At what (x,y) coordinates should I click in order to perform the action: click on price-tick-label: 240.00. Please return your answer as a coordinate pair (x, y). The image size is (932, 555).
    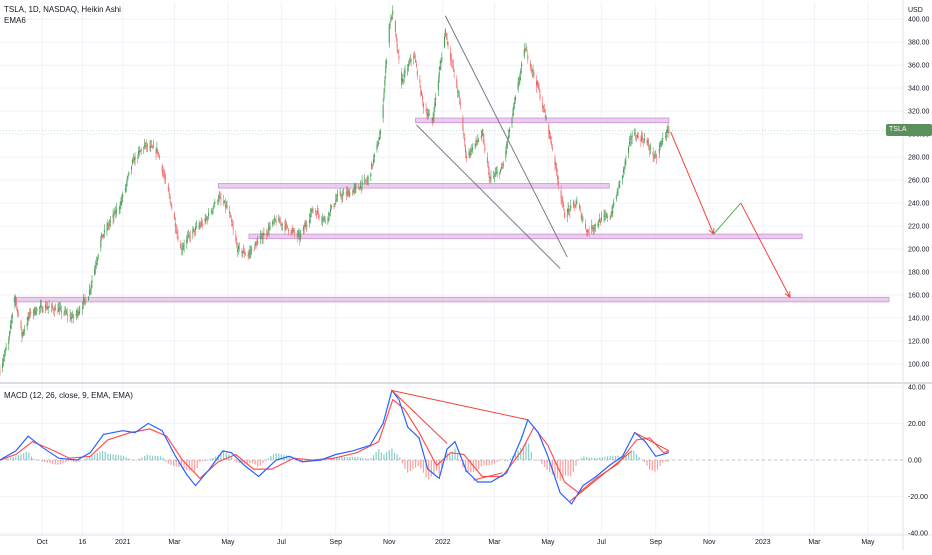
    Looking at the image, I should click on (919, 204).